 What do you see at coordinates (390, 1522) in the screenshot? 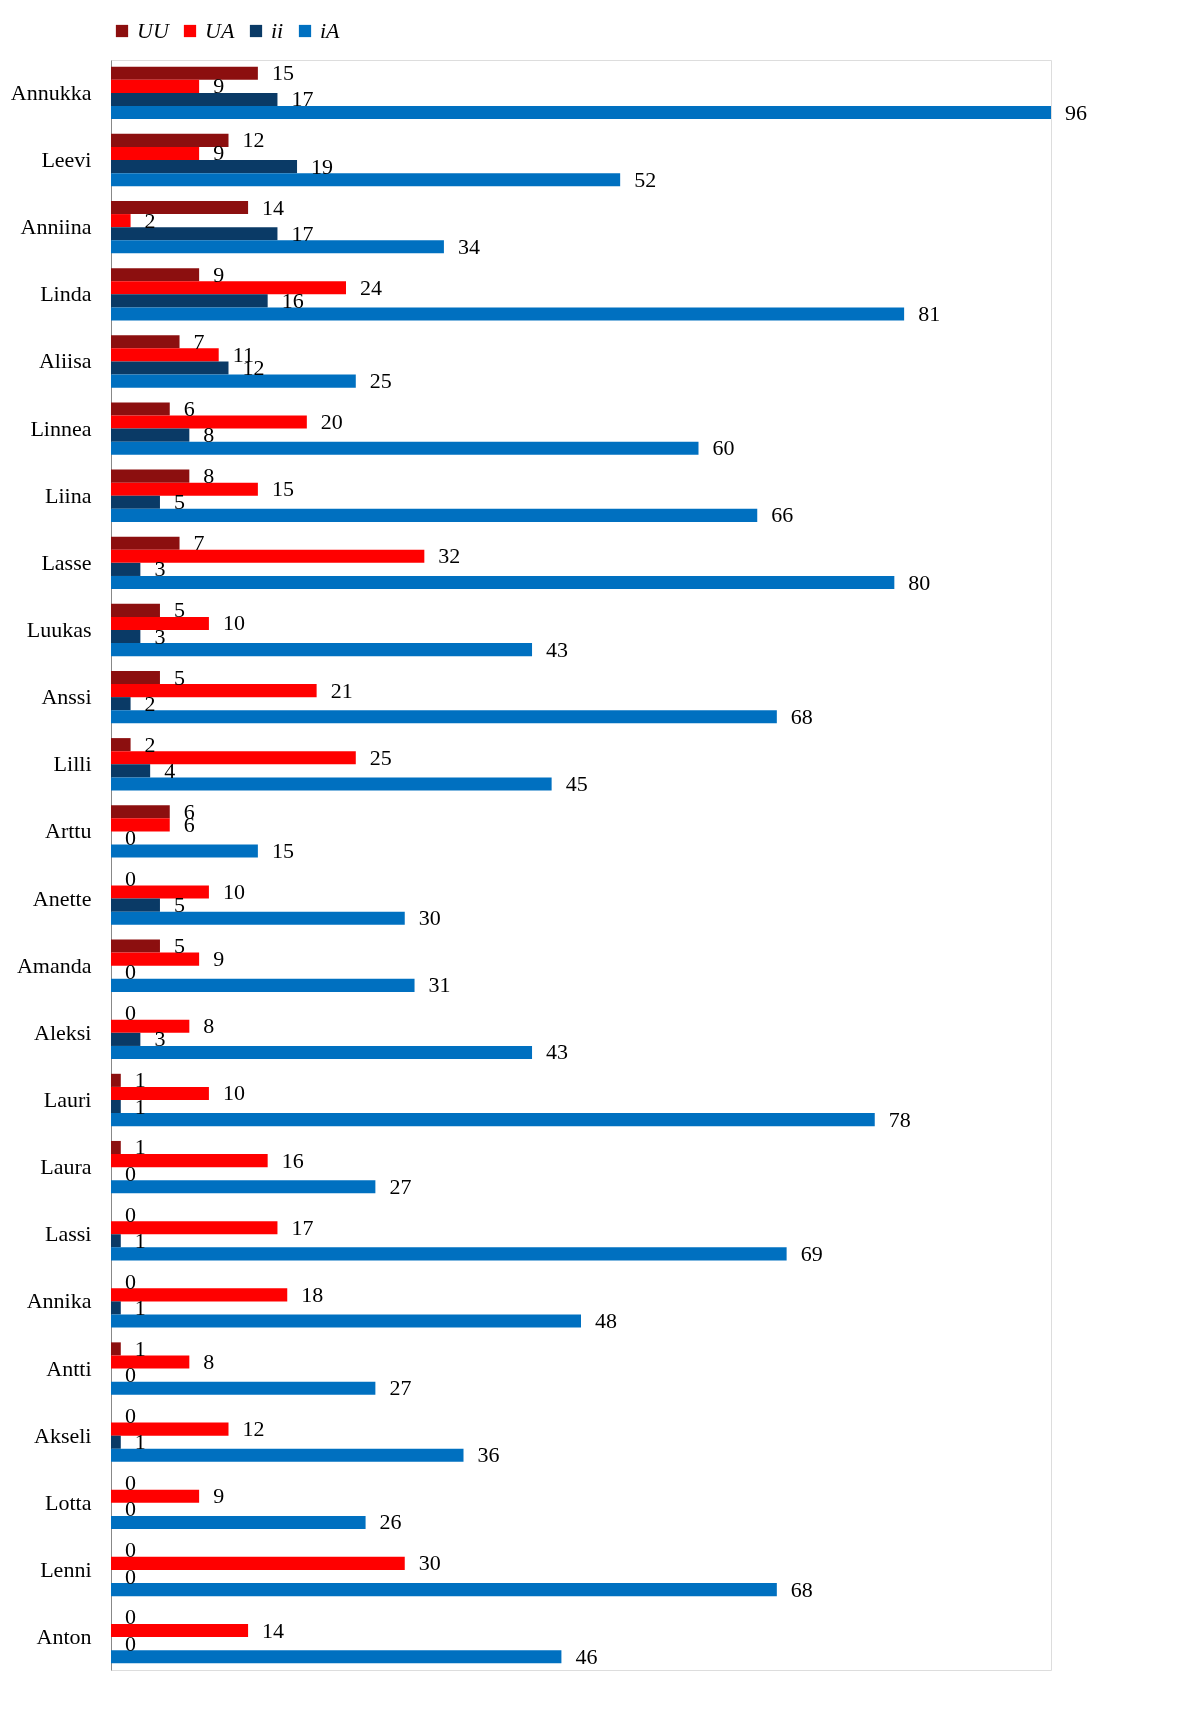
I see `data-label: 26` at bounding box center [390, 1522].